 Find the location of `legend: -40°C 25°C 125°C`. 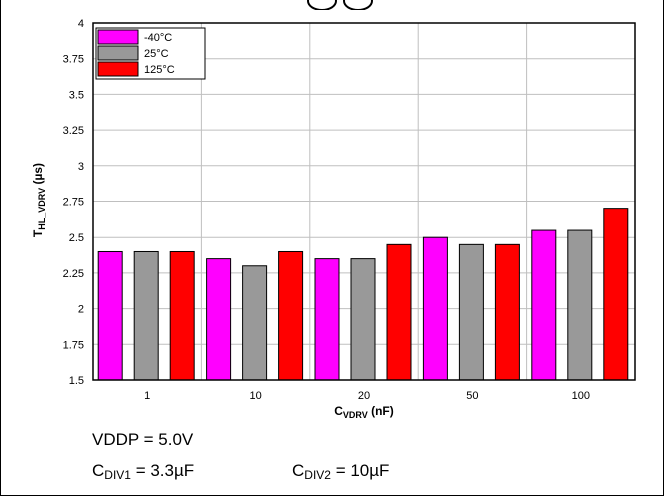

legend: -40°C 25°C 125°C is located at coordinates (150, 53).